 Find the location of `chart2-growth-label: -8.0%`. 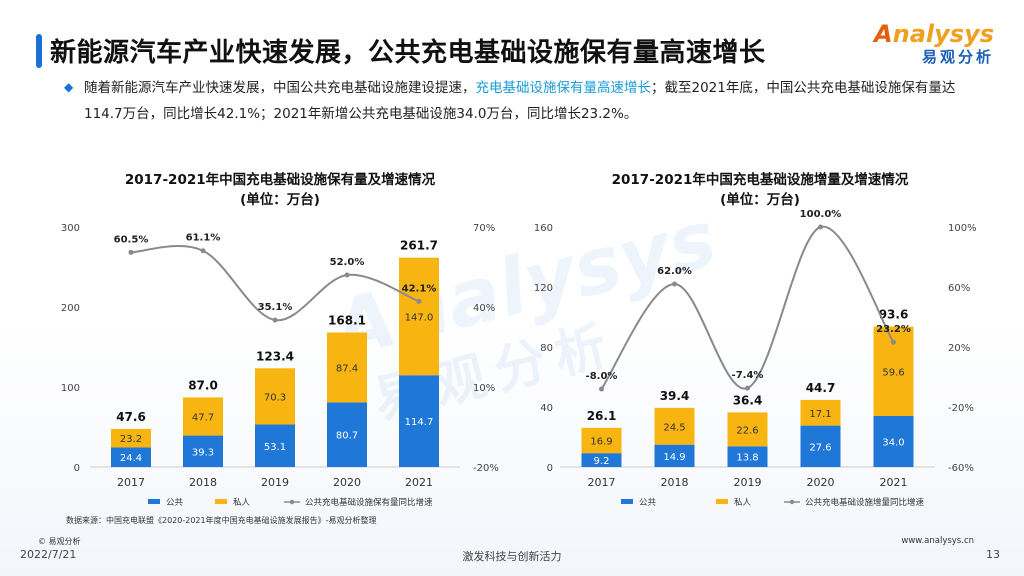

chart2-growth-label: -8.0% is located at coordinates (602, 376).